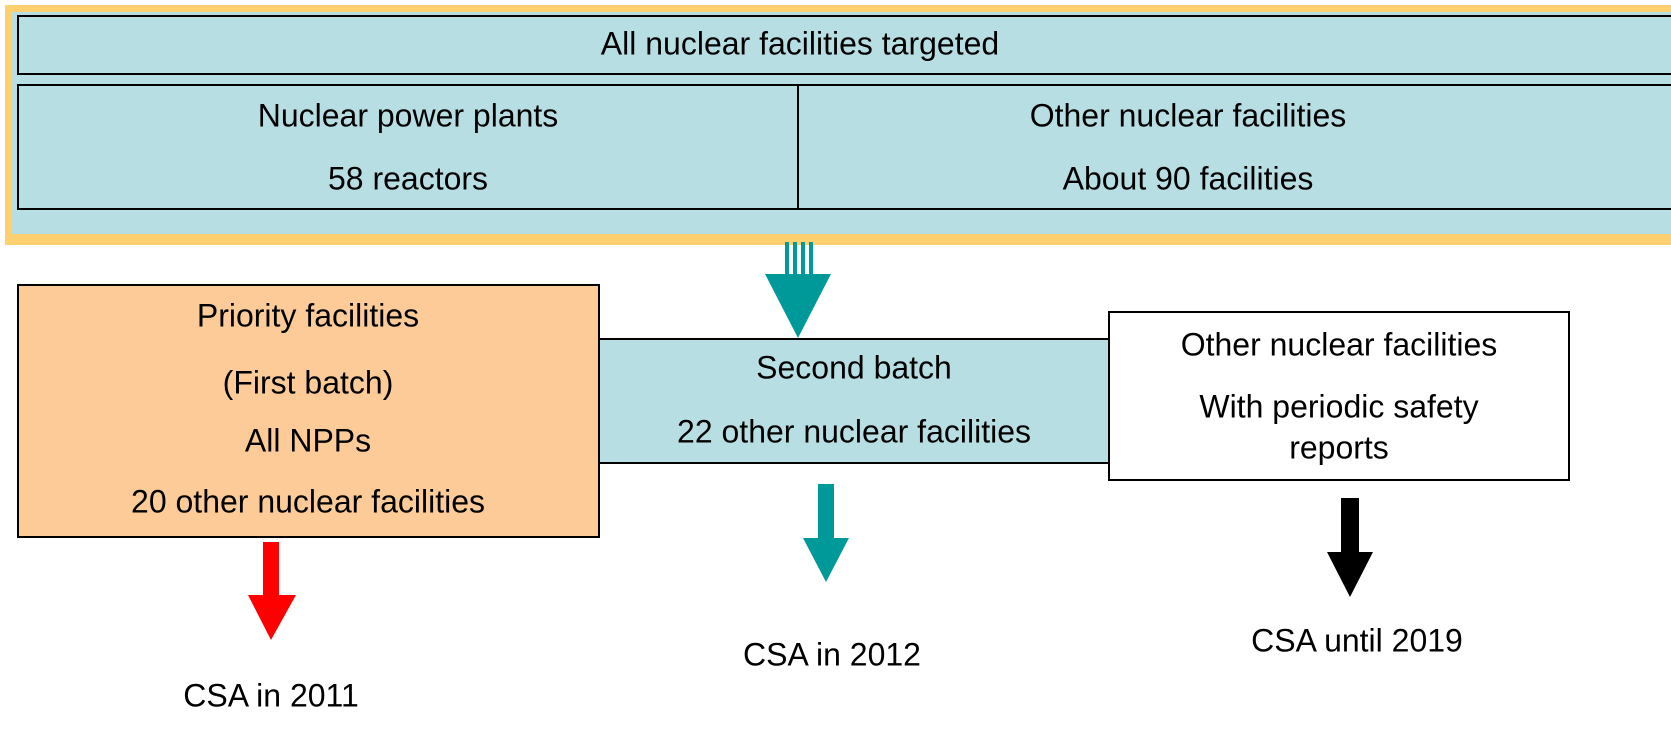  Describe the element at coordinates (1188, 115) in the screenshot. I see `other-title: Other nuclear facilities` at that location.